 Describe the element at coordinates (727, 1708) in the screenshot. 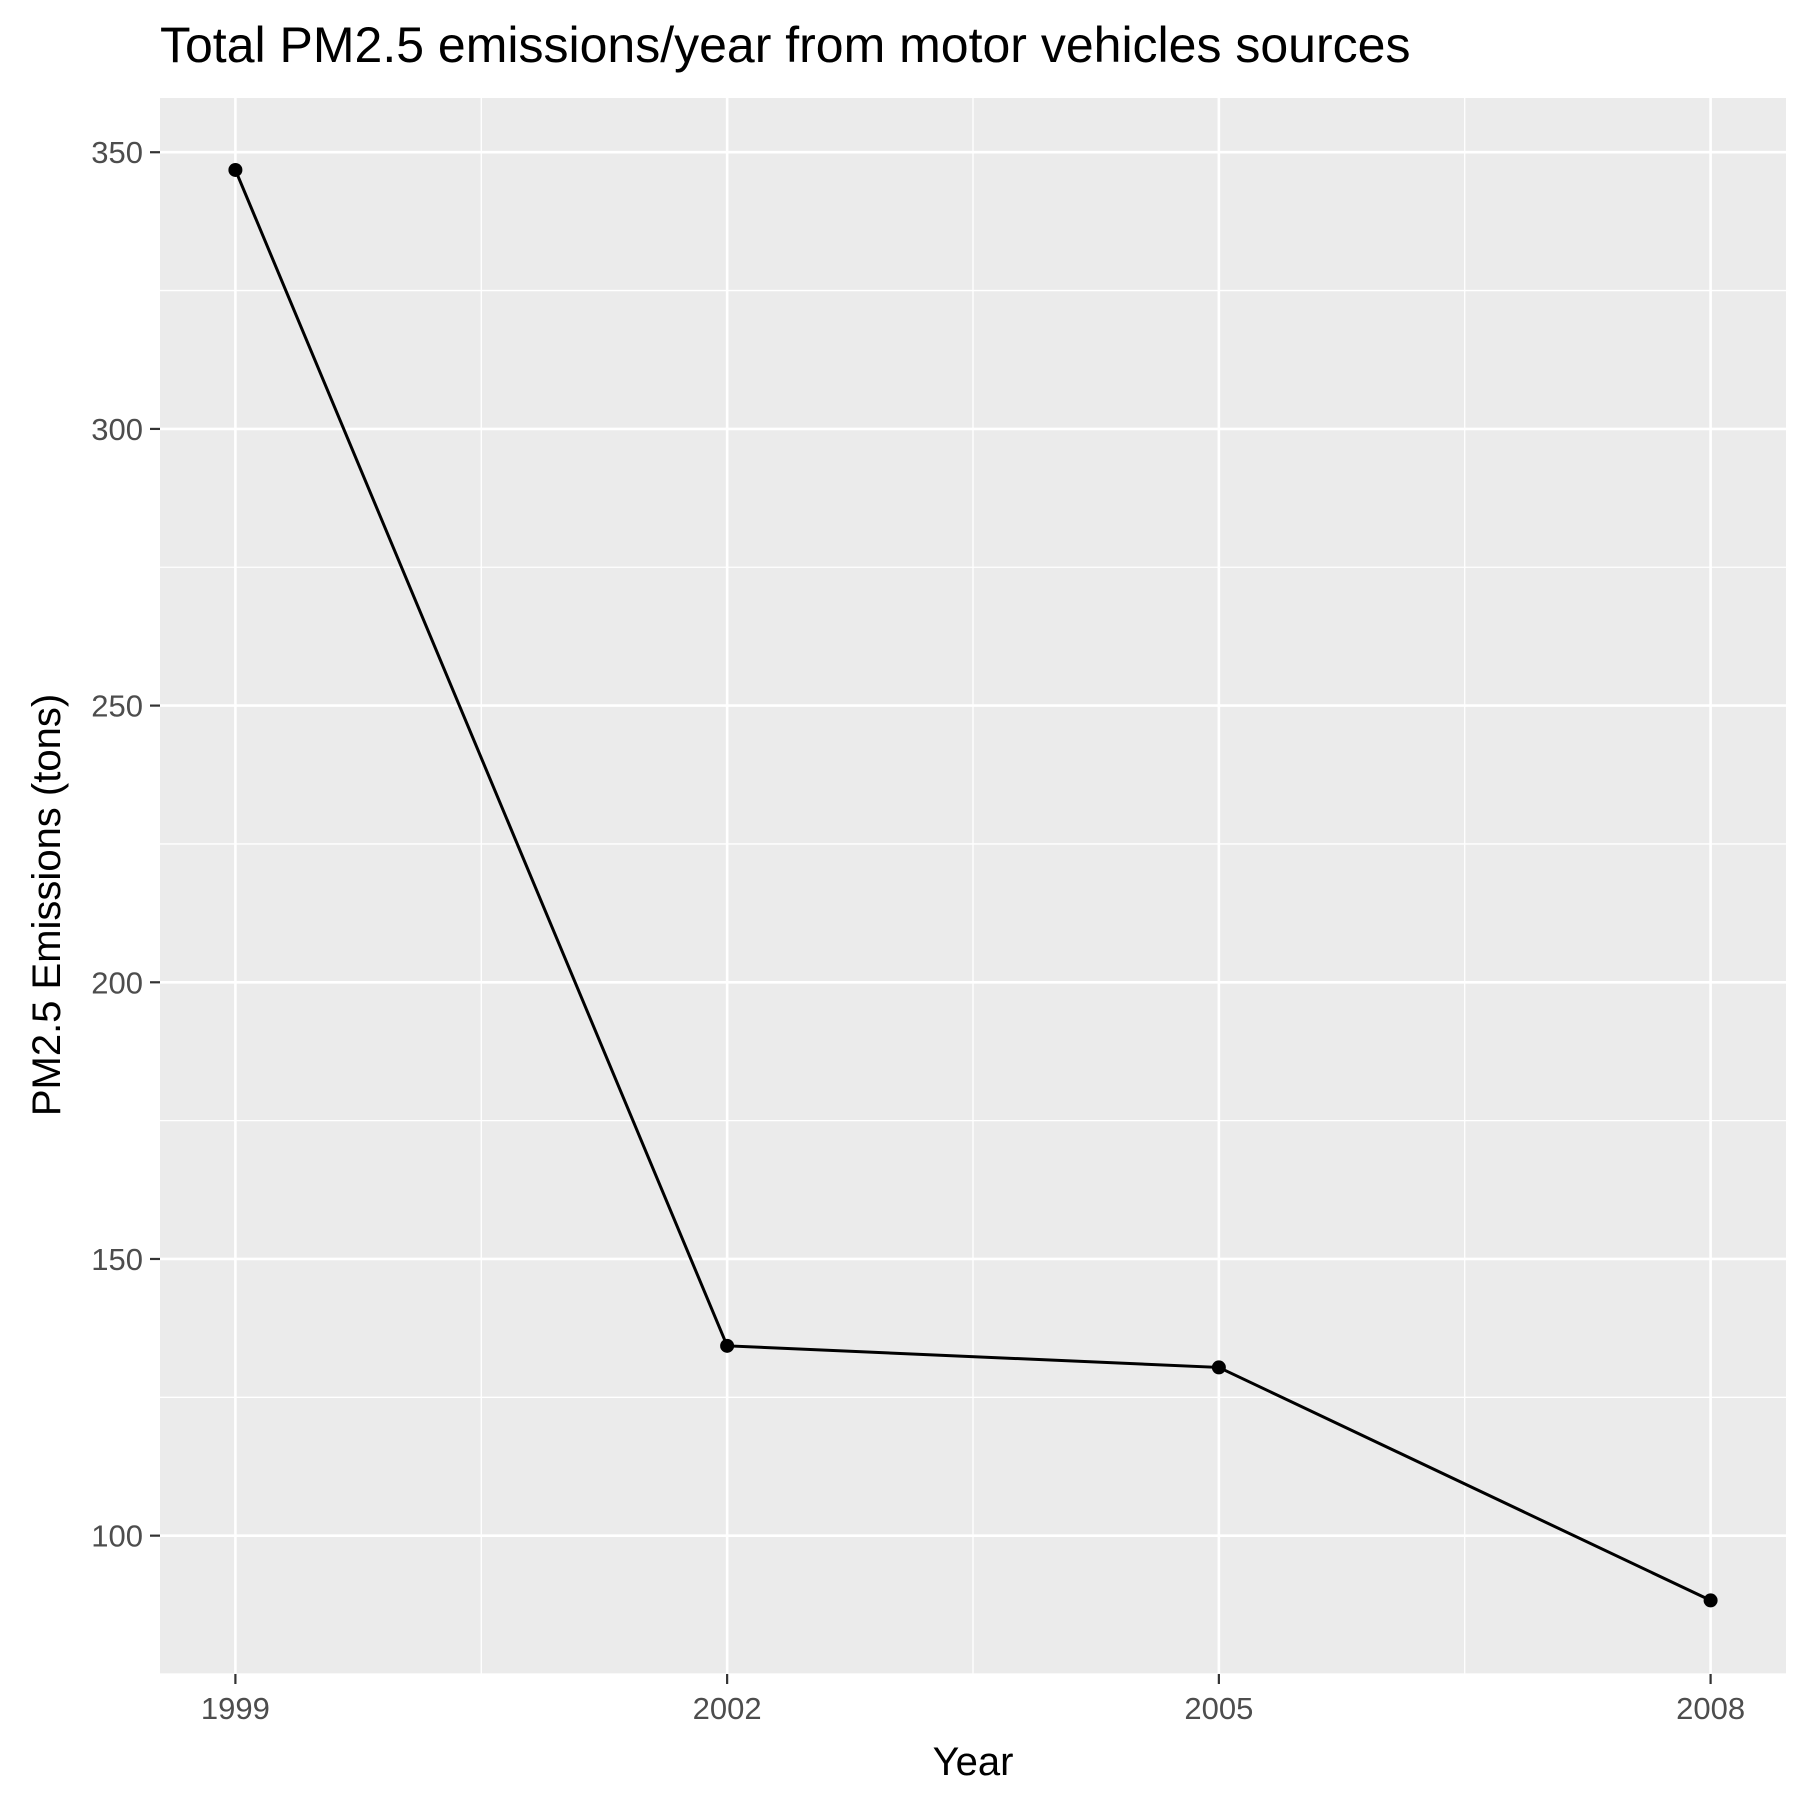

I see `x-tick-label: 2002` at that location.